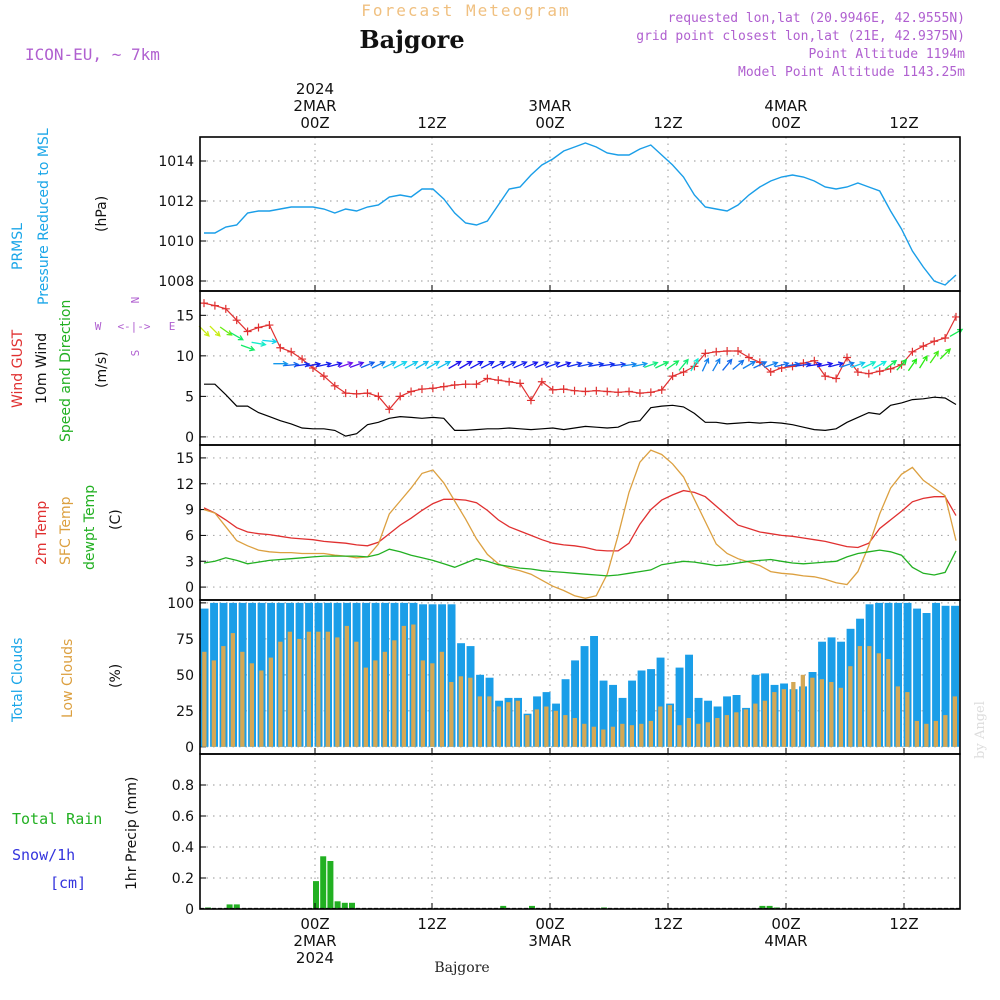 This screenshot has width=1000, height=1000. What do you see at coordinates (18, 368) in the screenshot?
I see `wind-gust-label: Wind GUST` at bounding box center [18, 368].